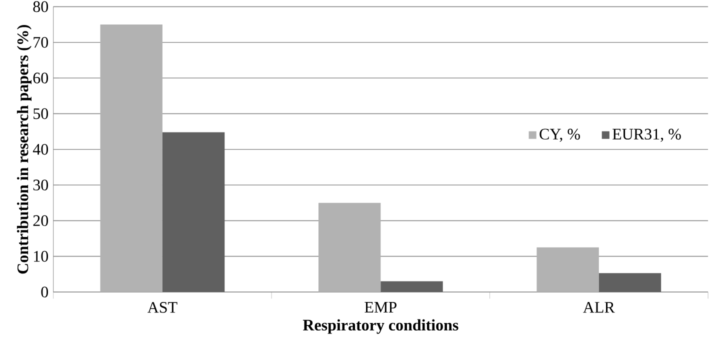 This screenshot has height=344, width=709. What do you see at coordinates (380, 307) in the screenshot?
I see `x-tick-label: EMP` at bounding box center [380, 307].